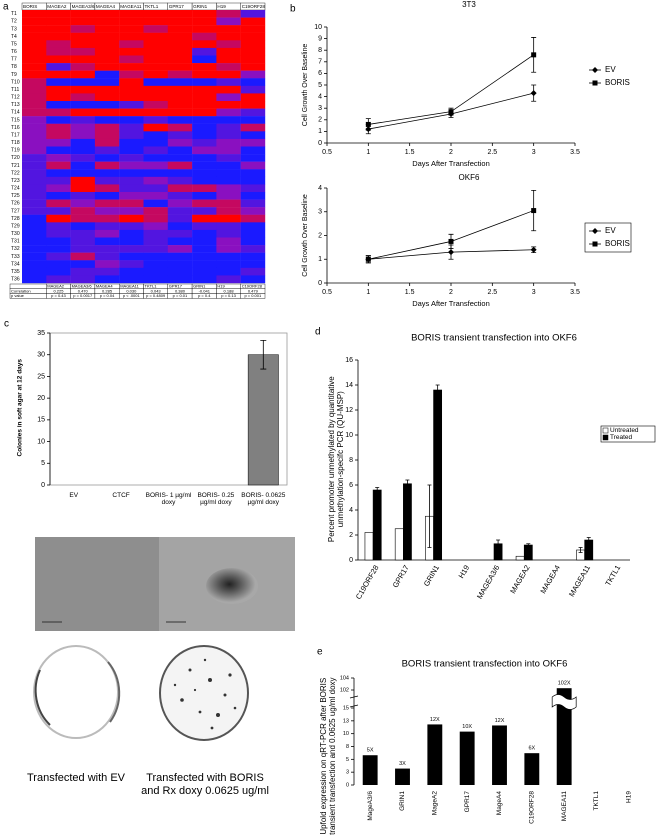 The width and height of the screenshot is (661, 839). What do you see at coordinates (617, 243) in the screenshot?
I see `legend-label: BORIS` at bounding box center [617, 243].